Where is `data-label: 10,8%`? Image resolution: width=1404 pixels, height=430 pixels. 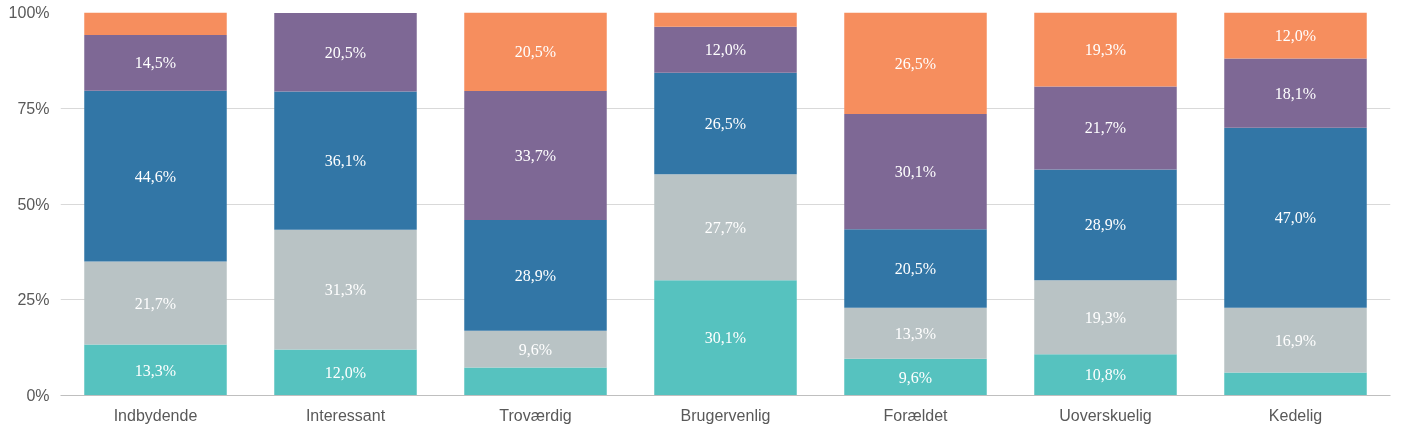
data-label: 10,8% is located at coordinates (1105, 375).